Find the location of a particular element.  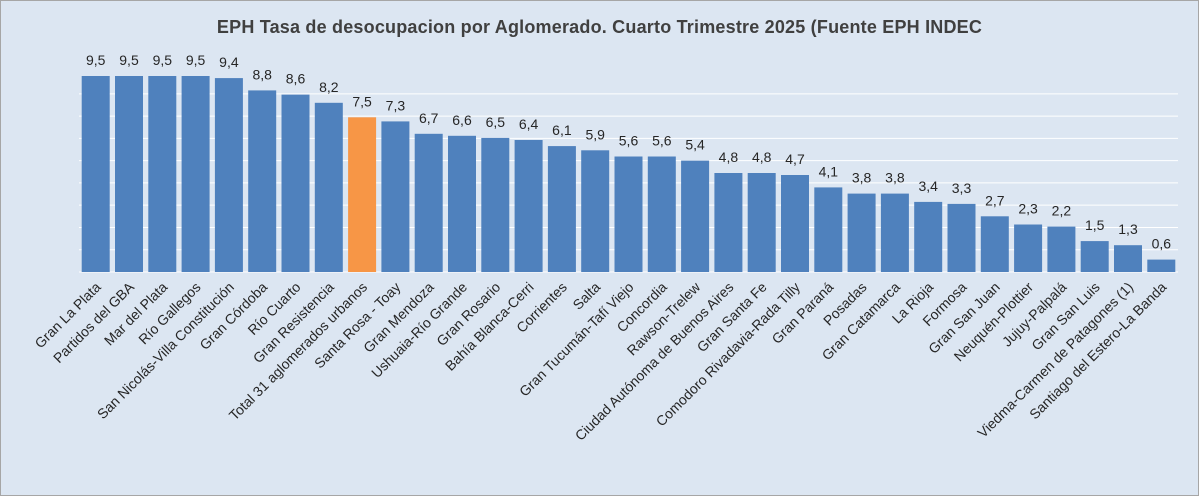

value-label: 8,2 is located at coordinates (329, 87).